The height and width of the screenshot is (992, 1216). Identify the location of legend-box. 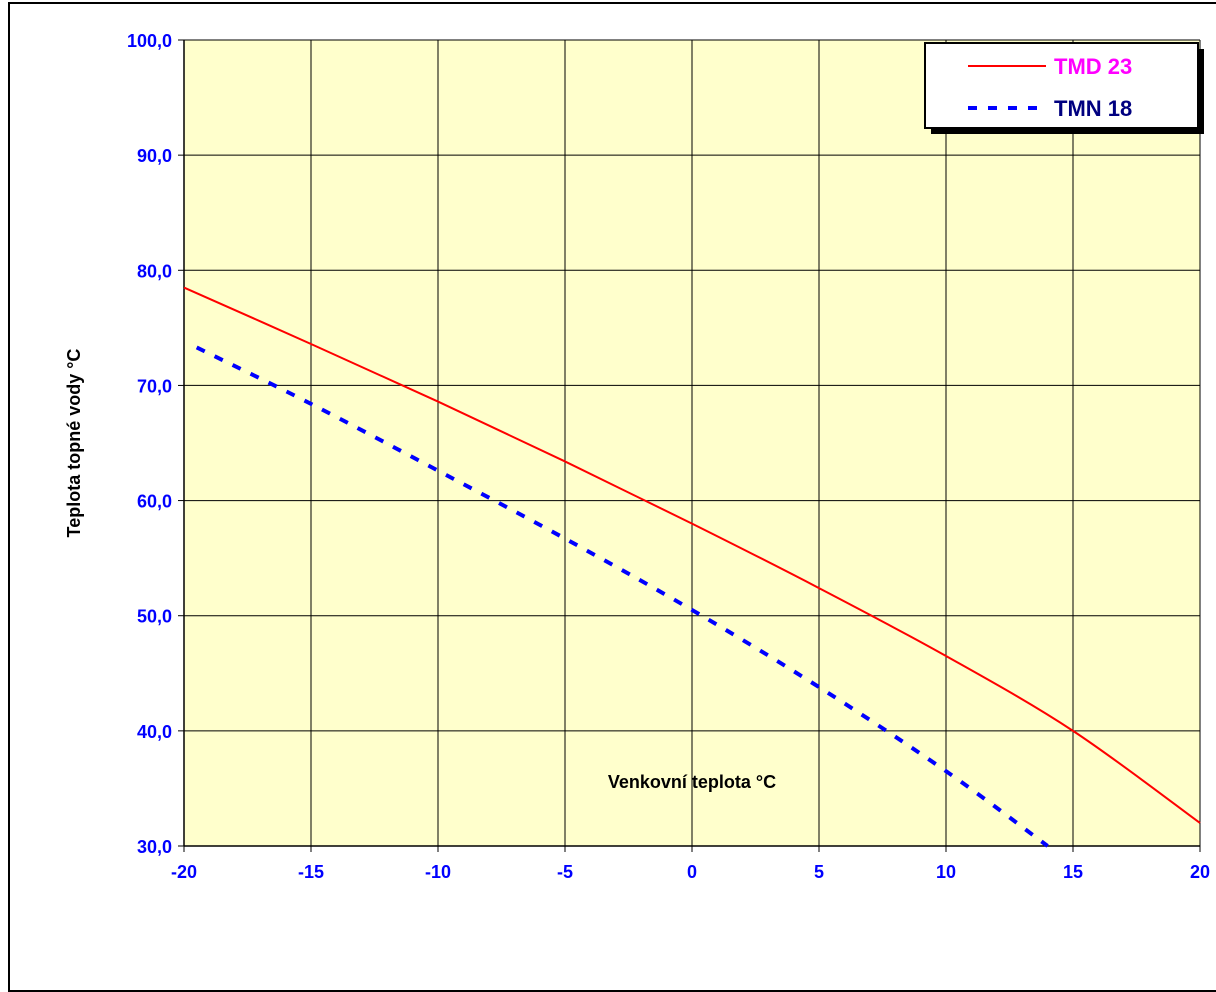
(1061, 85).